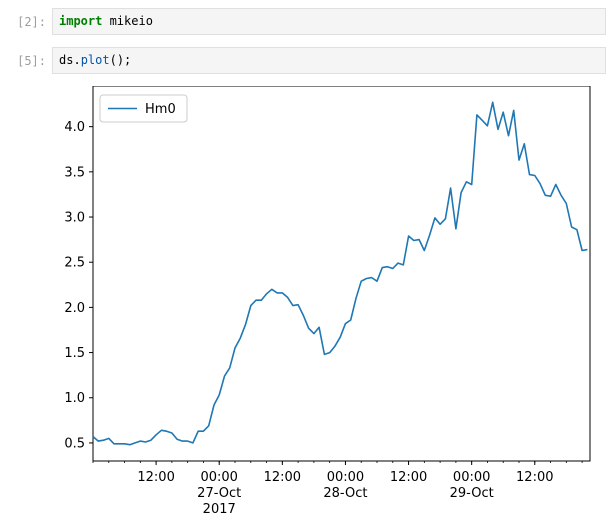  I want to click on code-input: import mikeio, so click(329, 21).